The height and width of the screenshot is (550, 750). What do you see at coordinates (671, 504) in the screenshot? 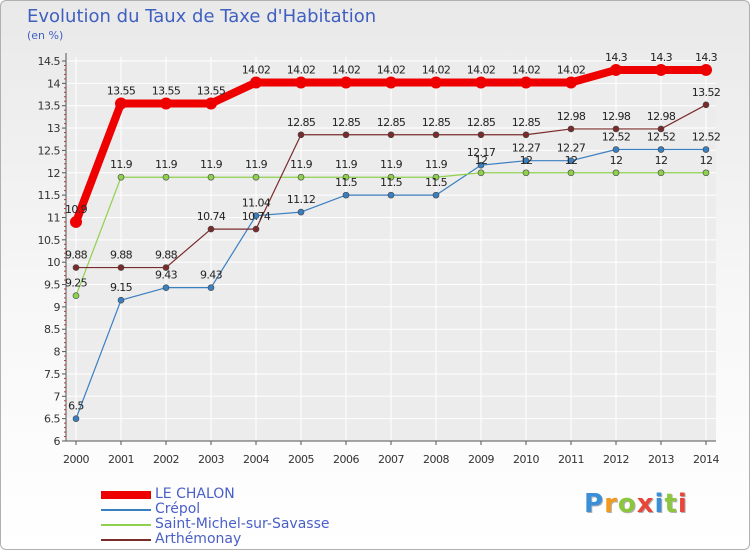
I see `logo-letter: t` at bounding box center [671, 504].